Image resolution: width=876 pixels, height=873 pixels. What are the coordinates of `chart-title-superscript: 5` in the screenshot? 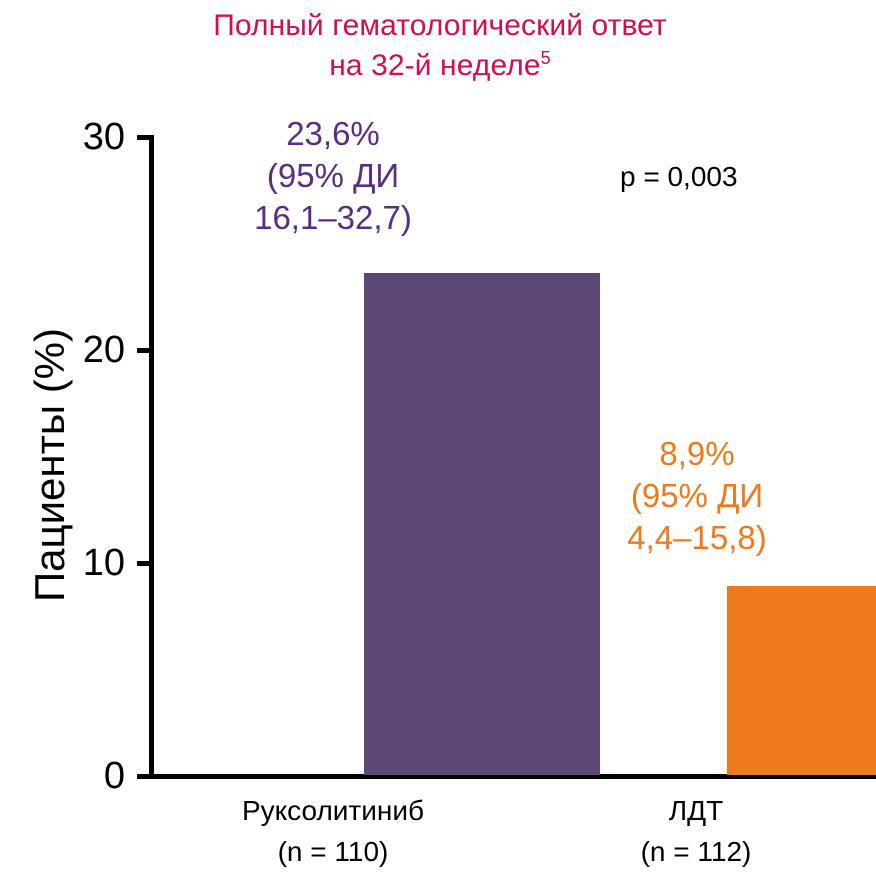 It's located at (545, 58).